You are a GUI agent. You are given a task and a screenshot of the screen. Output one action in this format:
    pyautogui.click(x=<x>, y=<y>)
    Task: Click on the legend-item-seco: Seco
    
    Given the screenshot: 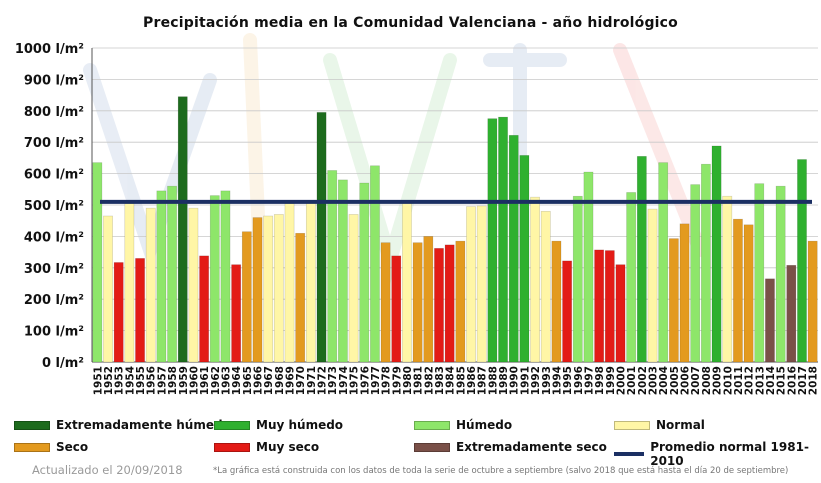 What is the action you would take?
    pyautogui.click(x=51, y=447)
    